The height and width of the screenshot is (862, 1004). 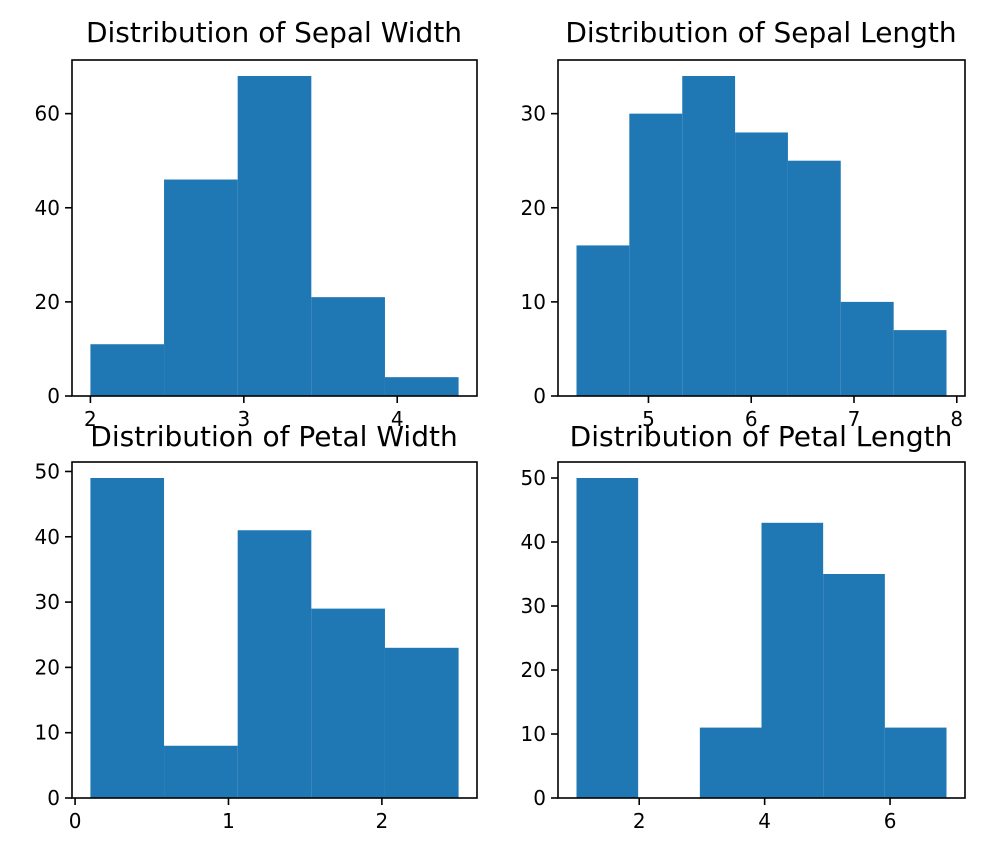 I want to click on x-axis: 5 6 7 8, so click(x=802, y=413).